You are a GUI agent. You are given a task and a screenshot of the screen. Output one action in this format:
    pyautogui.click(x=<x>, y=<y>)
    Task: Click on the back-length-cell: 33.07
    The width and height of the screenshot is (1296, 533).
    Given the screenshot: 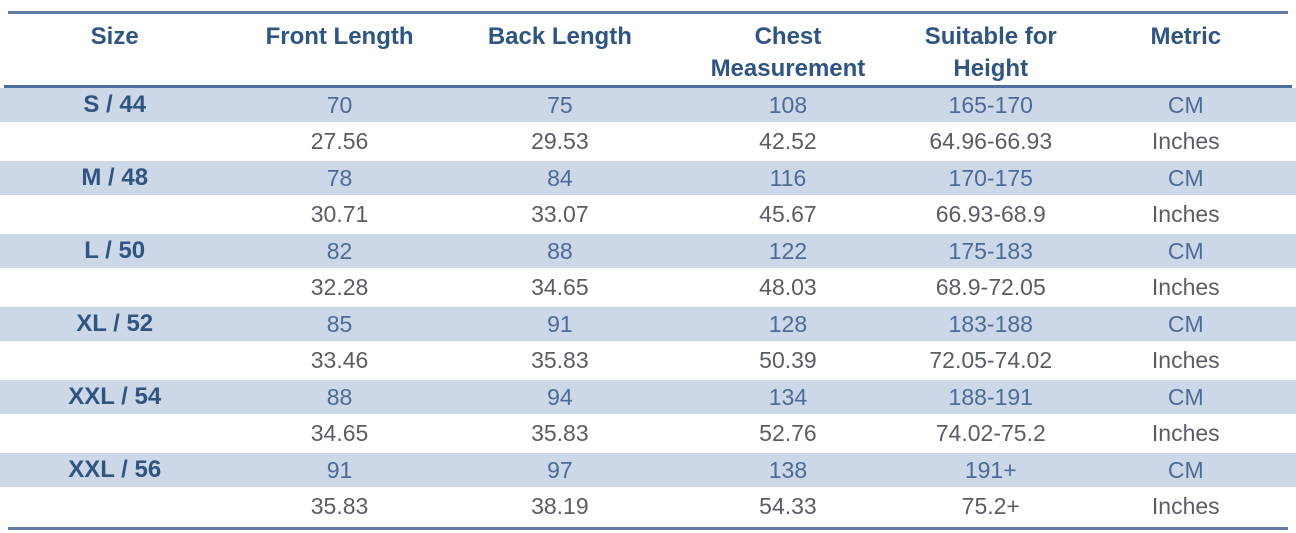 What is the action you would take?
    pyautogui.click(x=560, y=214)
    